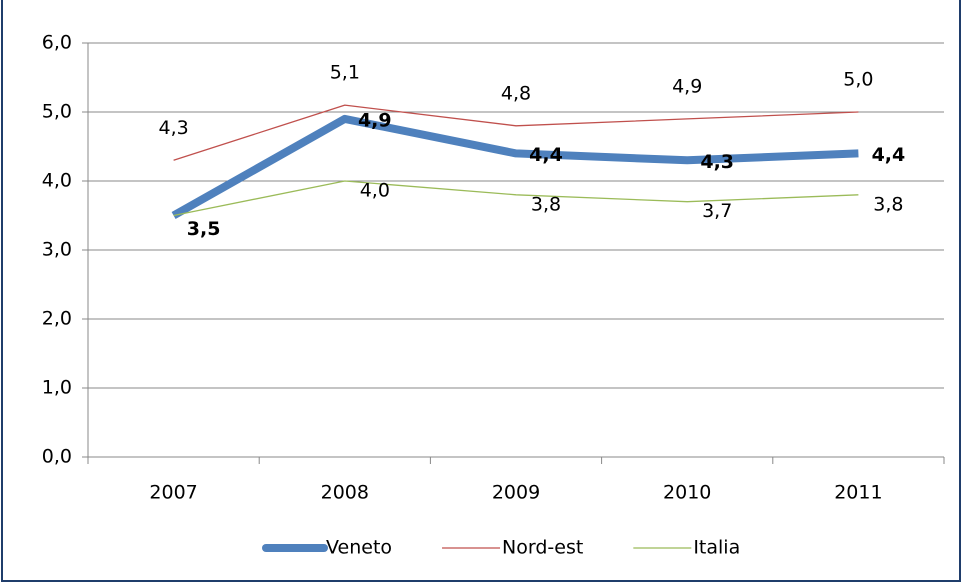 Image resolution: width=962 pixels, height=583 pixels. I want to click on legend-label: Italia, so click(716, 548).